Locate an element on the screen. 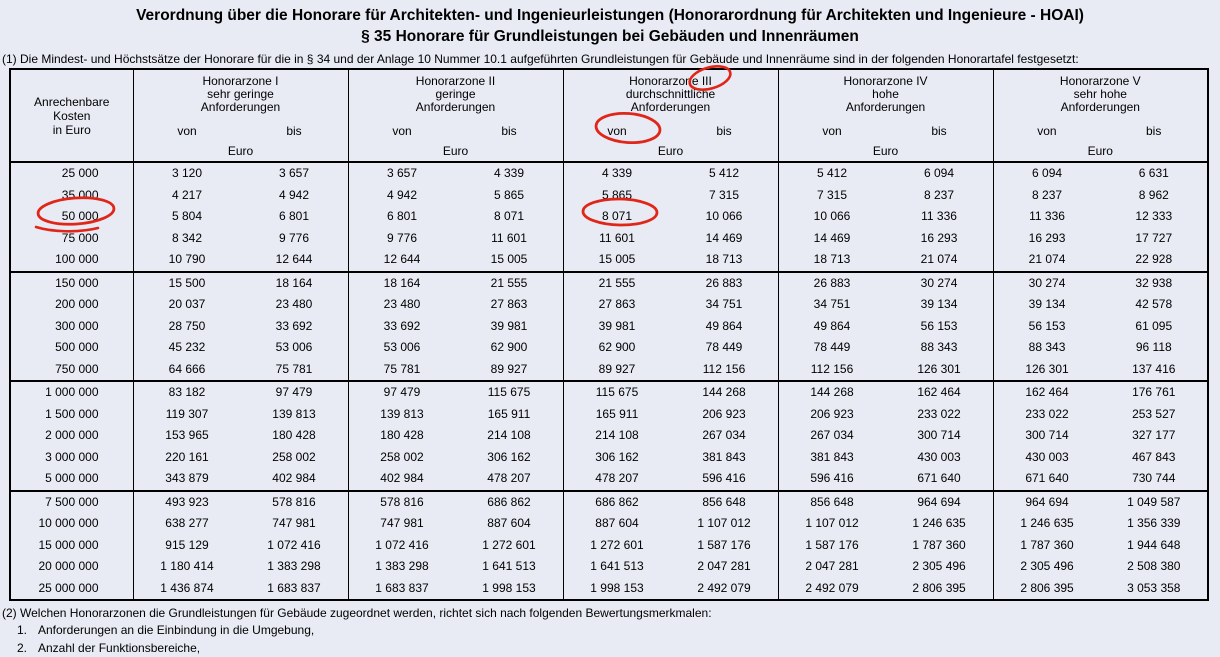  cell-honorar-value: 75 781 is located at coordinates (294, 368).